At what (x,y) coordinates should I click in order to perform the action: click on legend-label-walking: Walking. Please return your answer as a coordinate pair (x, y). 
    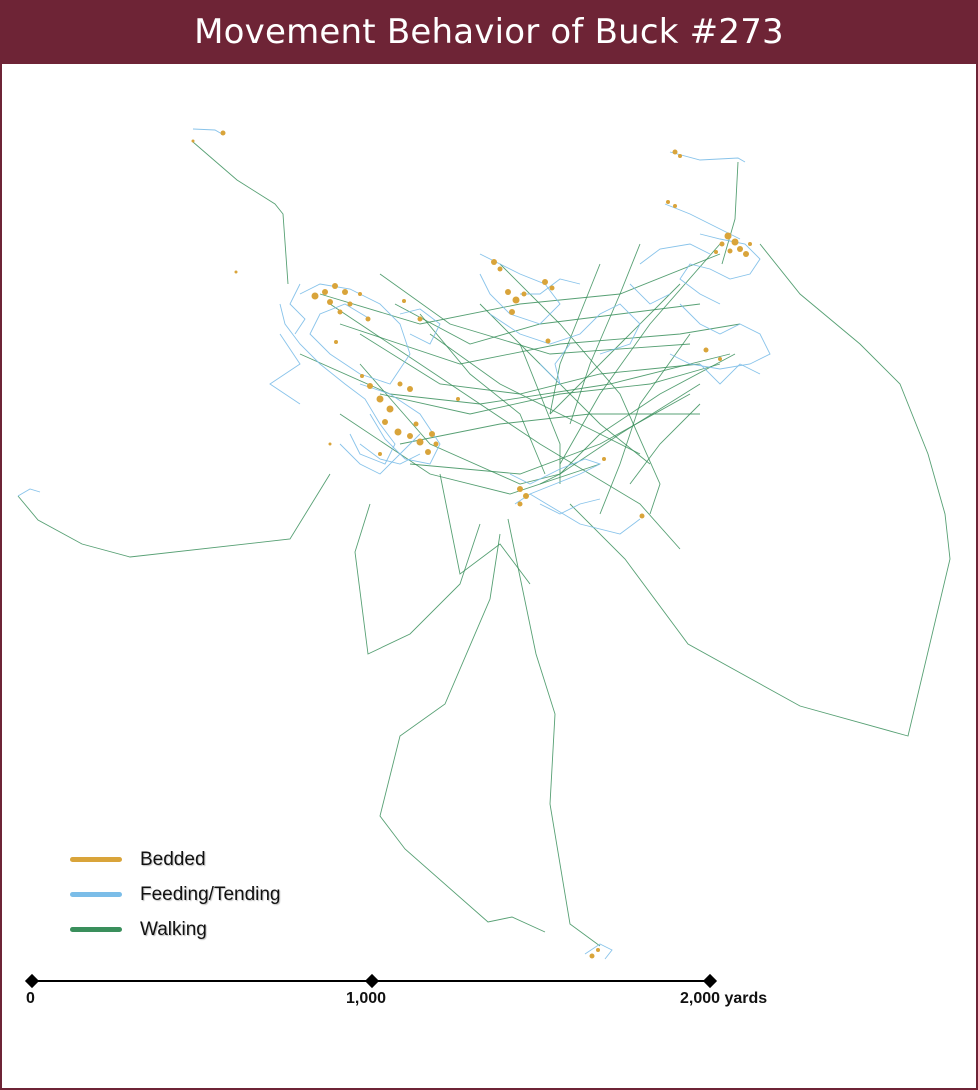
    Looking at the image, I should click on (173, 929).